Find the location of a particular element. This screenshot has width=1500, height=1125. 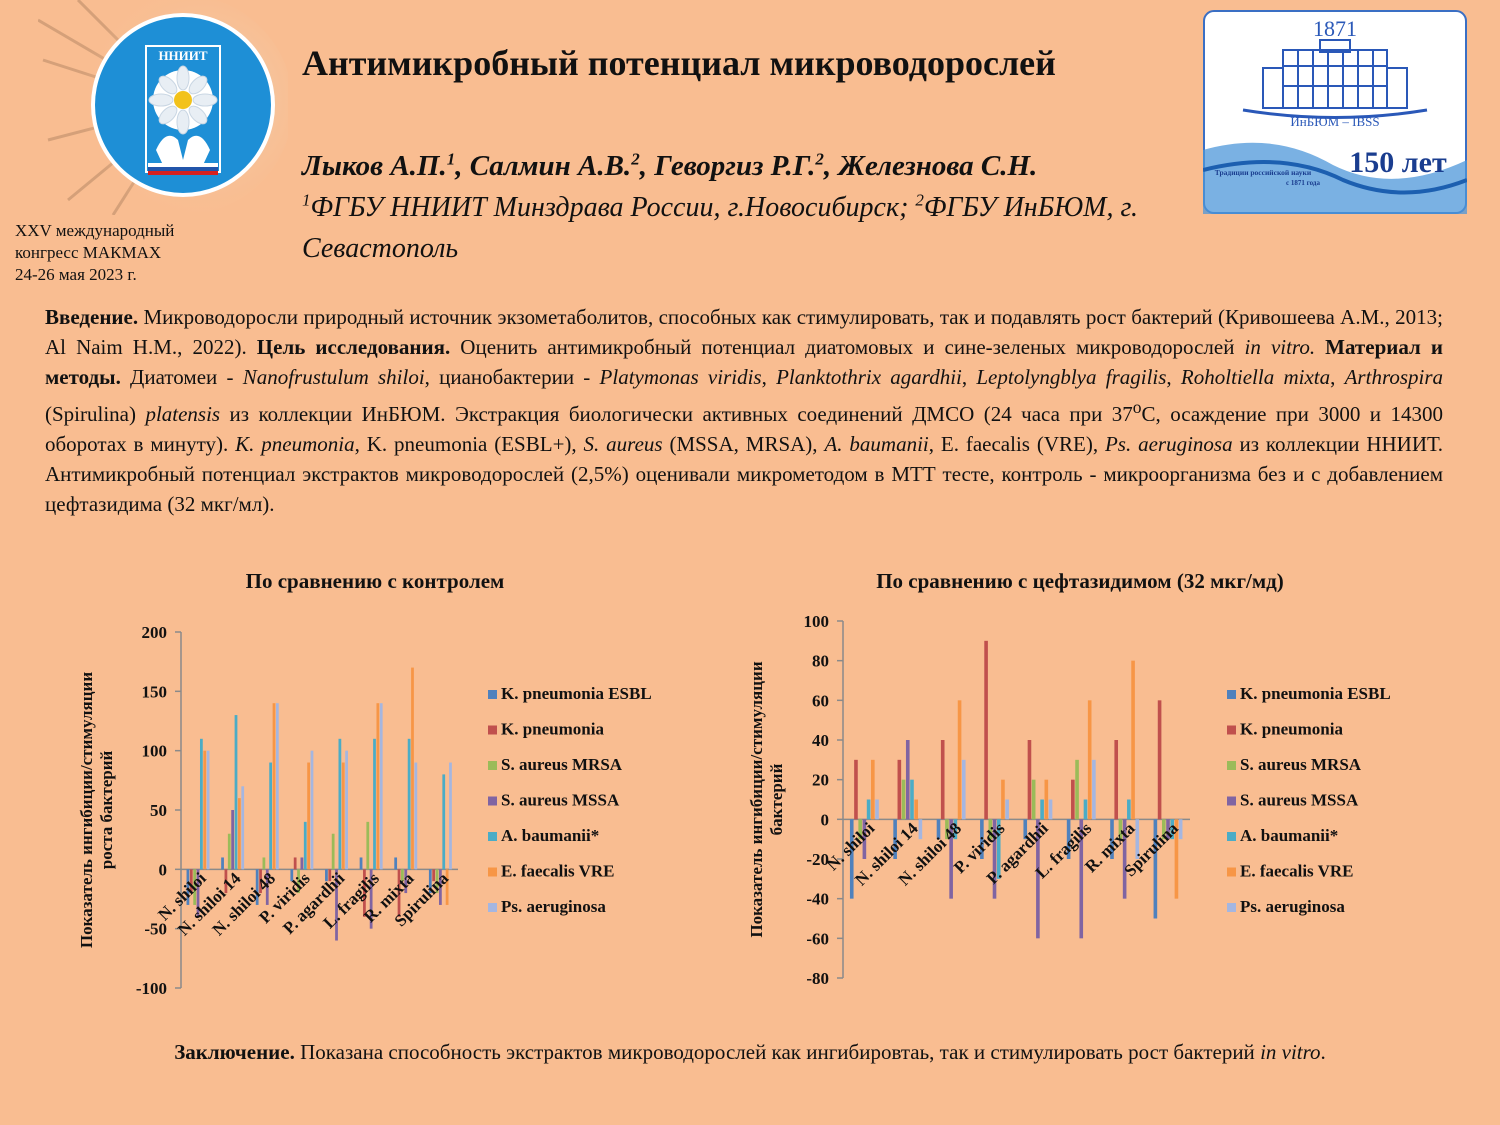

author-name: Геворгиз Р.Г. is located at coordinates (735, 166).